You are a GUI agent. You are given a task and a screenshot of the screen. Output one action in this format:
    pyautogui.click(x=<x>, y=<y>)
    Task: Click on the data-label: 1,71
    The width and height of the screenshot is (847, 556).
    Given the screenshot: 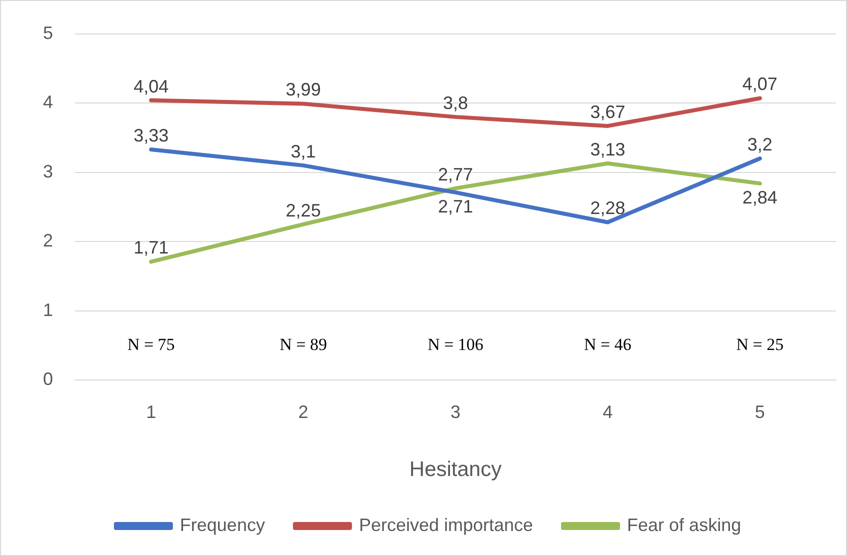 What is the action you would take?
    pyautogui.click(x=151, y=248)
    